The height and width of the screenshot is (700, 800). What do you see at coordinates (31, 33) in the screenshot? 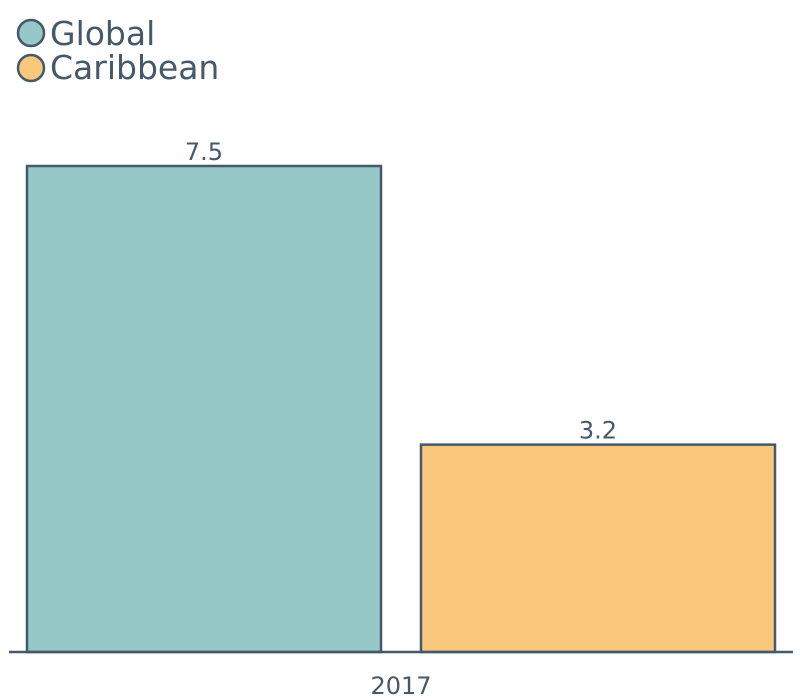
I see `legend-swatch-global` at bounding box center [31, 33].